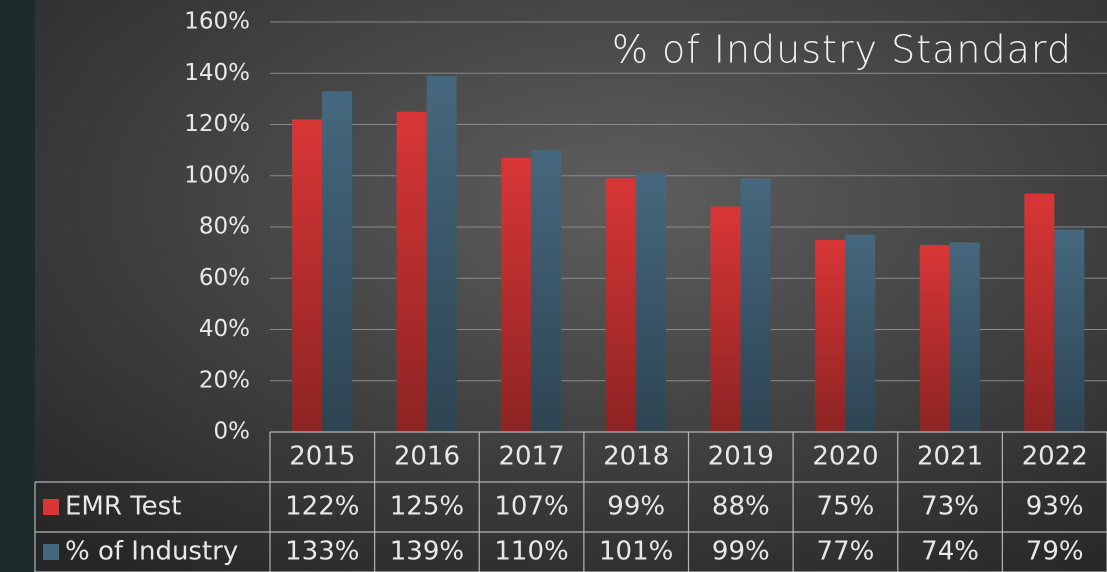  Describe the element at coordinates (950, 457) in the screenshot. I see `x-tick-label: 2021` at that location.